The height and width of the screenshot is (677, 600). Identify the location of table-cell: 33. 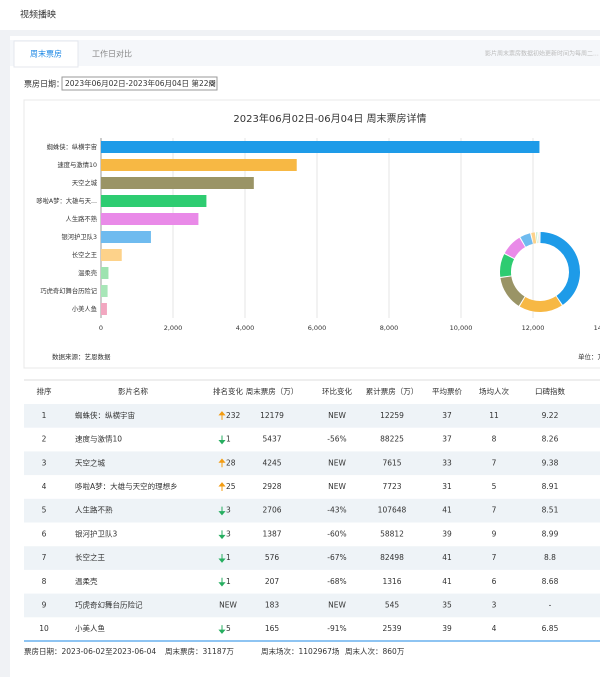
(447, 462).